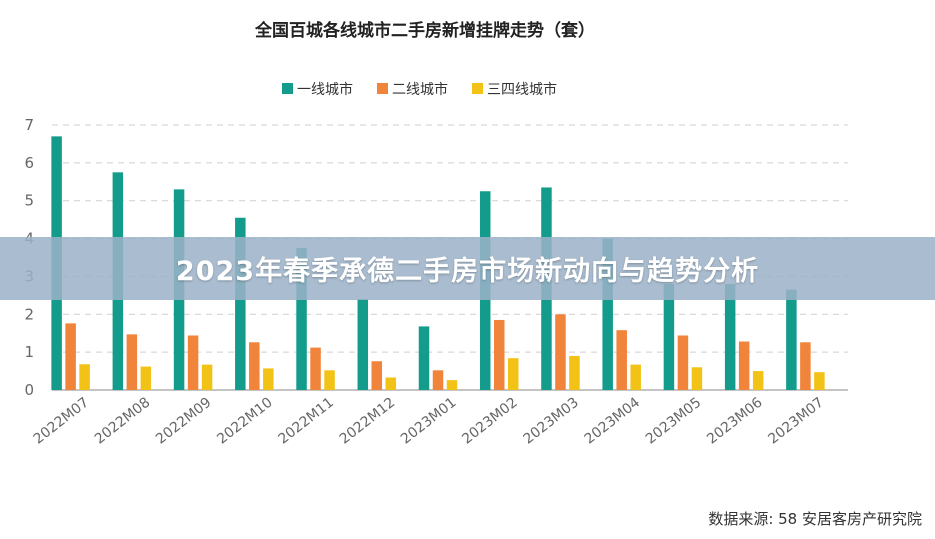 Image resolution: width=935 pixels, height=539 pixels. Describe the element at coordinates (29, 390) in the screenshot. I see `y-tick-label-0: 0` at that location.